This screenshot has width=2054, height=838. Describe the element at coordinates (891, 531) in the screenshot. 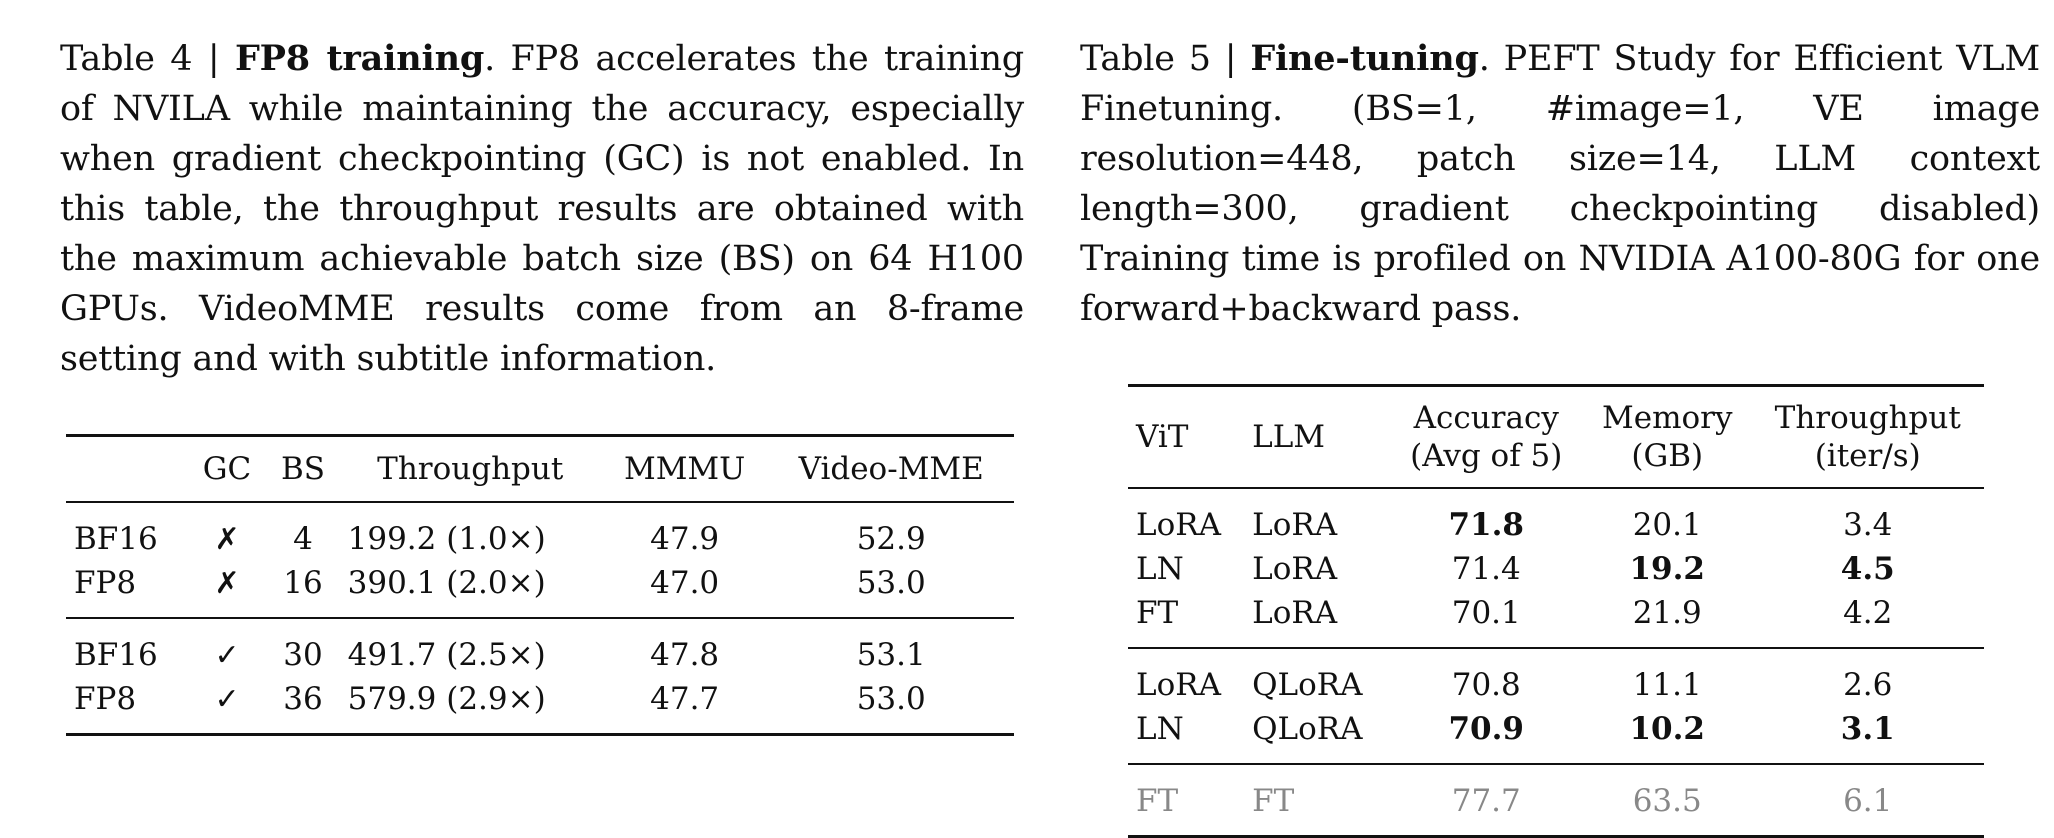

I see `table-cell: 52.9` at that location.